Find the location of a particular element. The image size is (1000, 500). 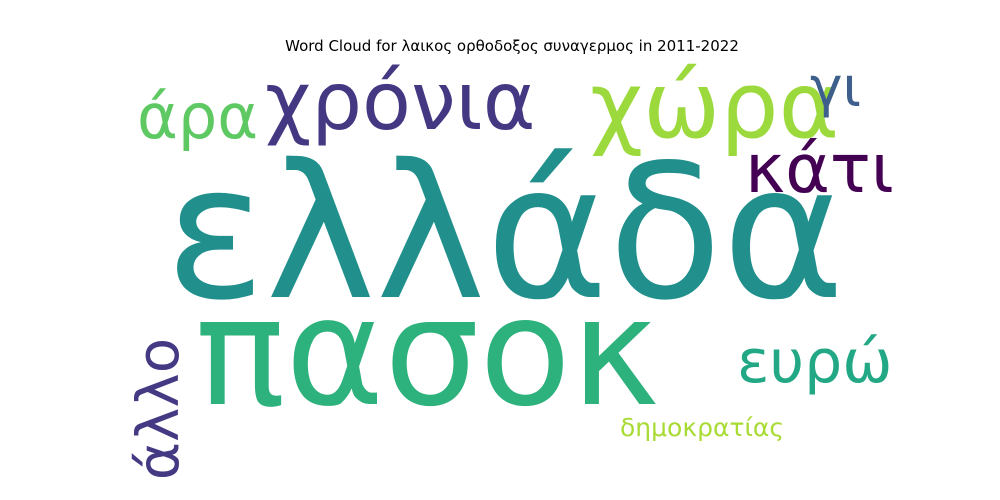

word-chronia: χρόνια is located at coordinates (400, 101).